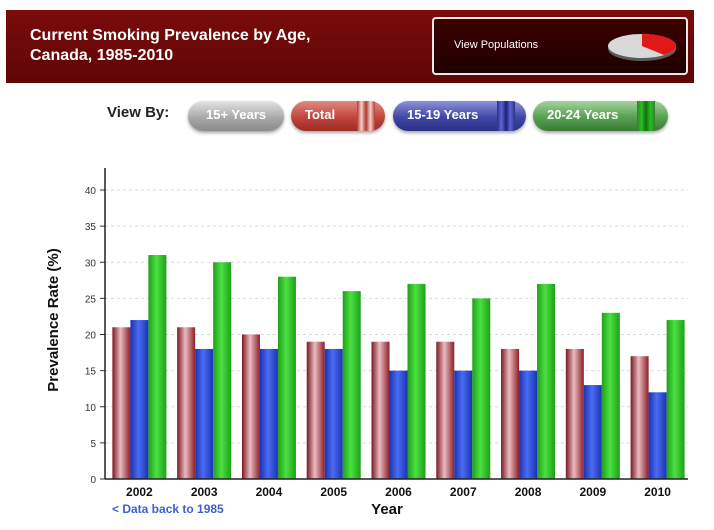  I want to click on y-tick-label: 40, so click(91, 191).